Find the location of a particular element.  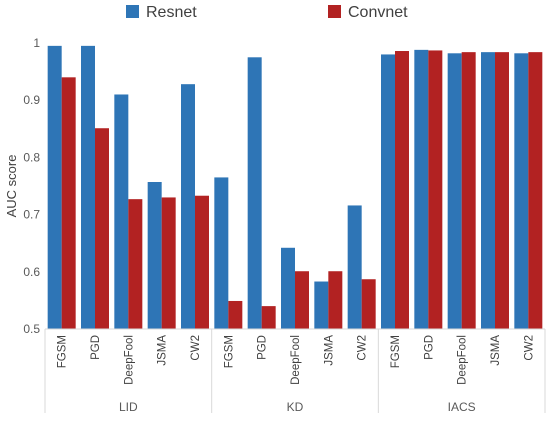

bar-convnet-kd-jsma is located at coordinates (335, 300).